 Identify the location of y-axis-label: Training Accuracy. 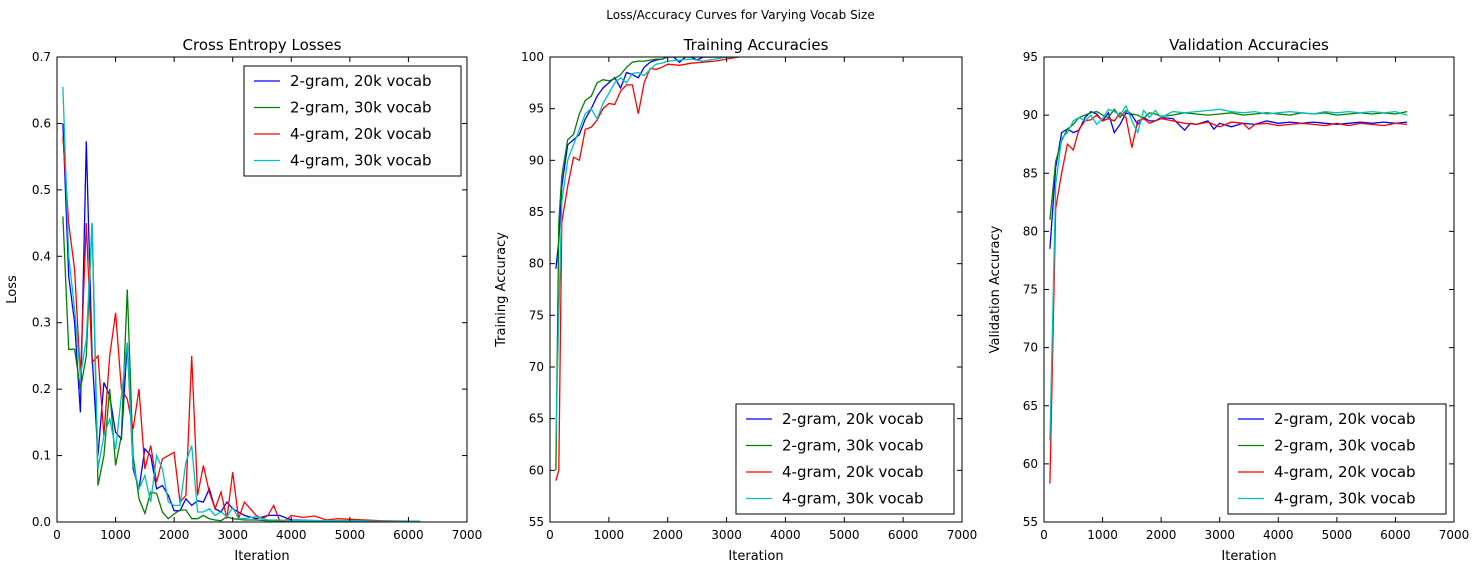
(501, 290).